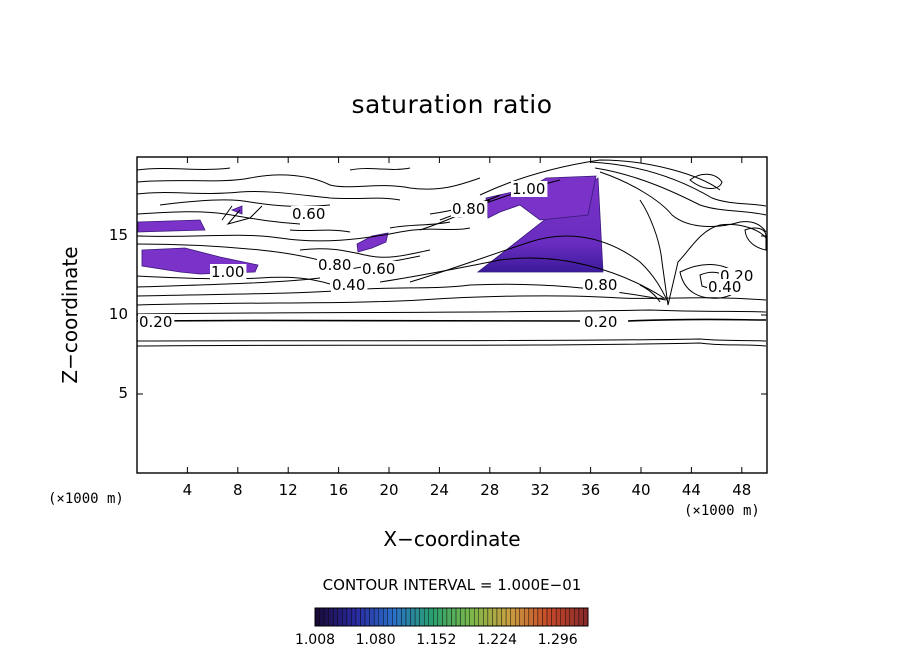 The image size is (904, 654). I want to click on x-tick-label: 32, so click(540, 490).